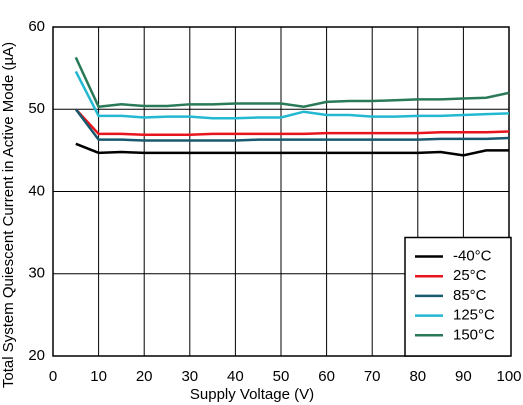  Describe the element at coordinates (508, 376) in the screenshot. I see `x-tick-label: 100` at that location.